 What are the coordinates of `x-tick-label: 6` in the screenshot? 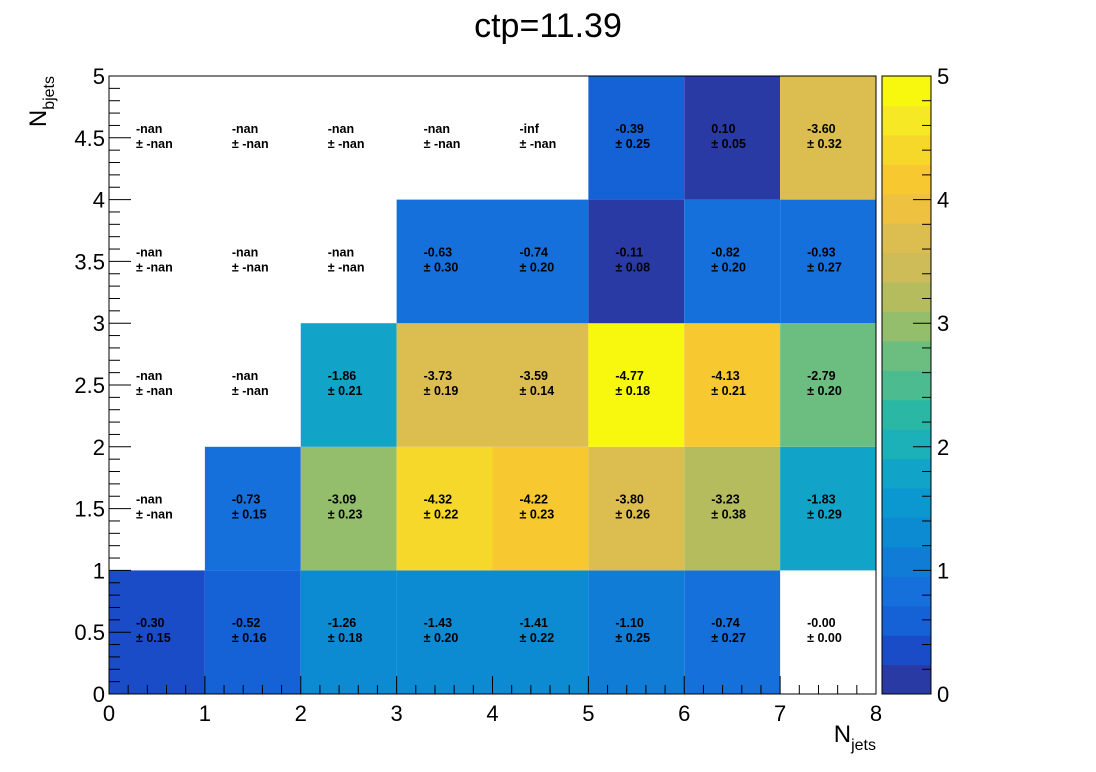 It's located at (684, 713).